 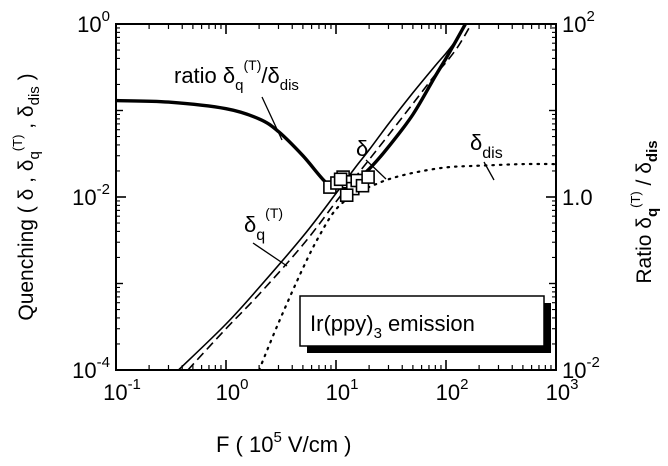 I want to click on x-tick-label: 10⁻¹, so click(x=122, y=390).